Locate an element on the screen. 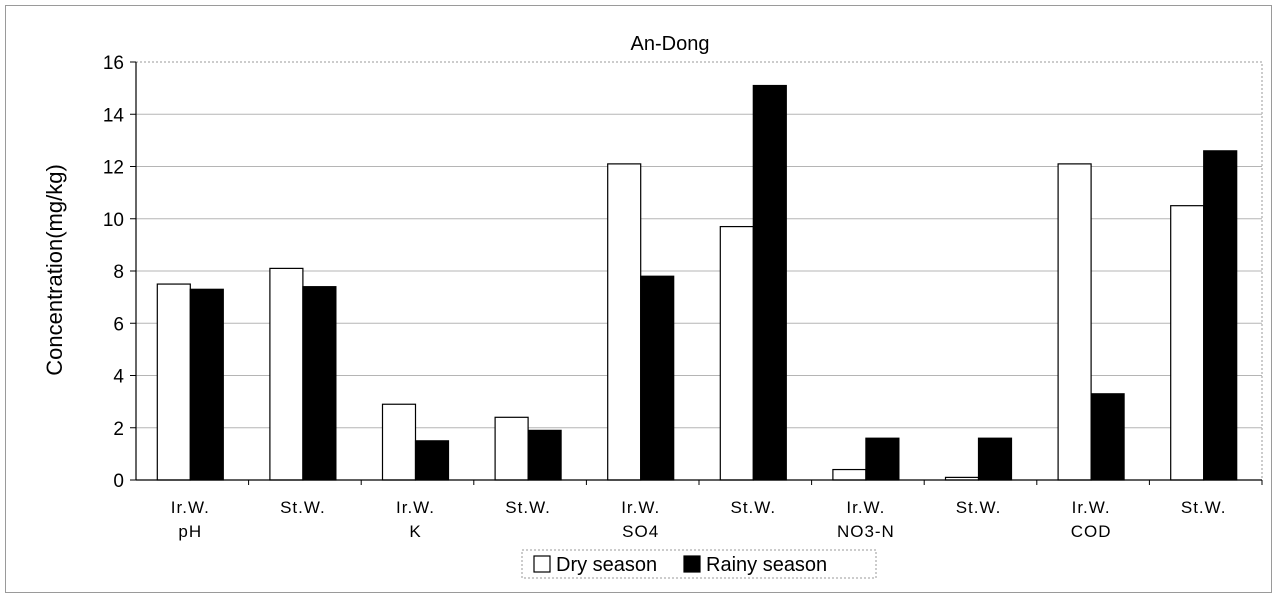 The image size is (1277, 598). x-tick-label: SO4 is located at coordinates (640, 531).